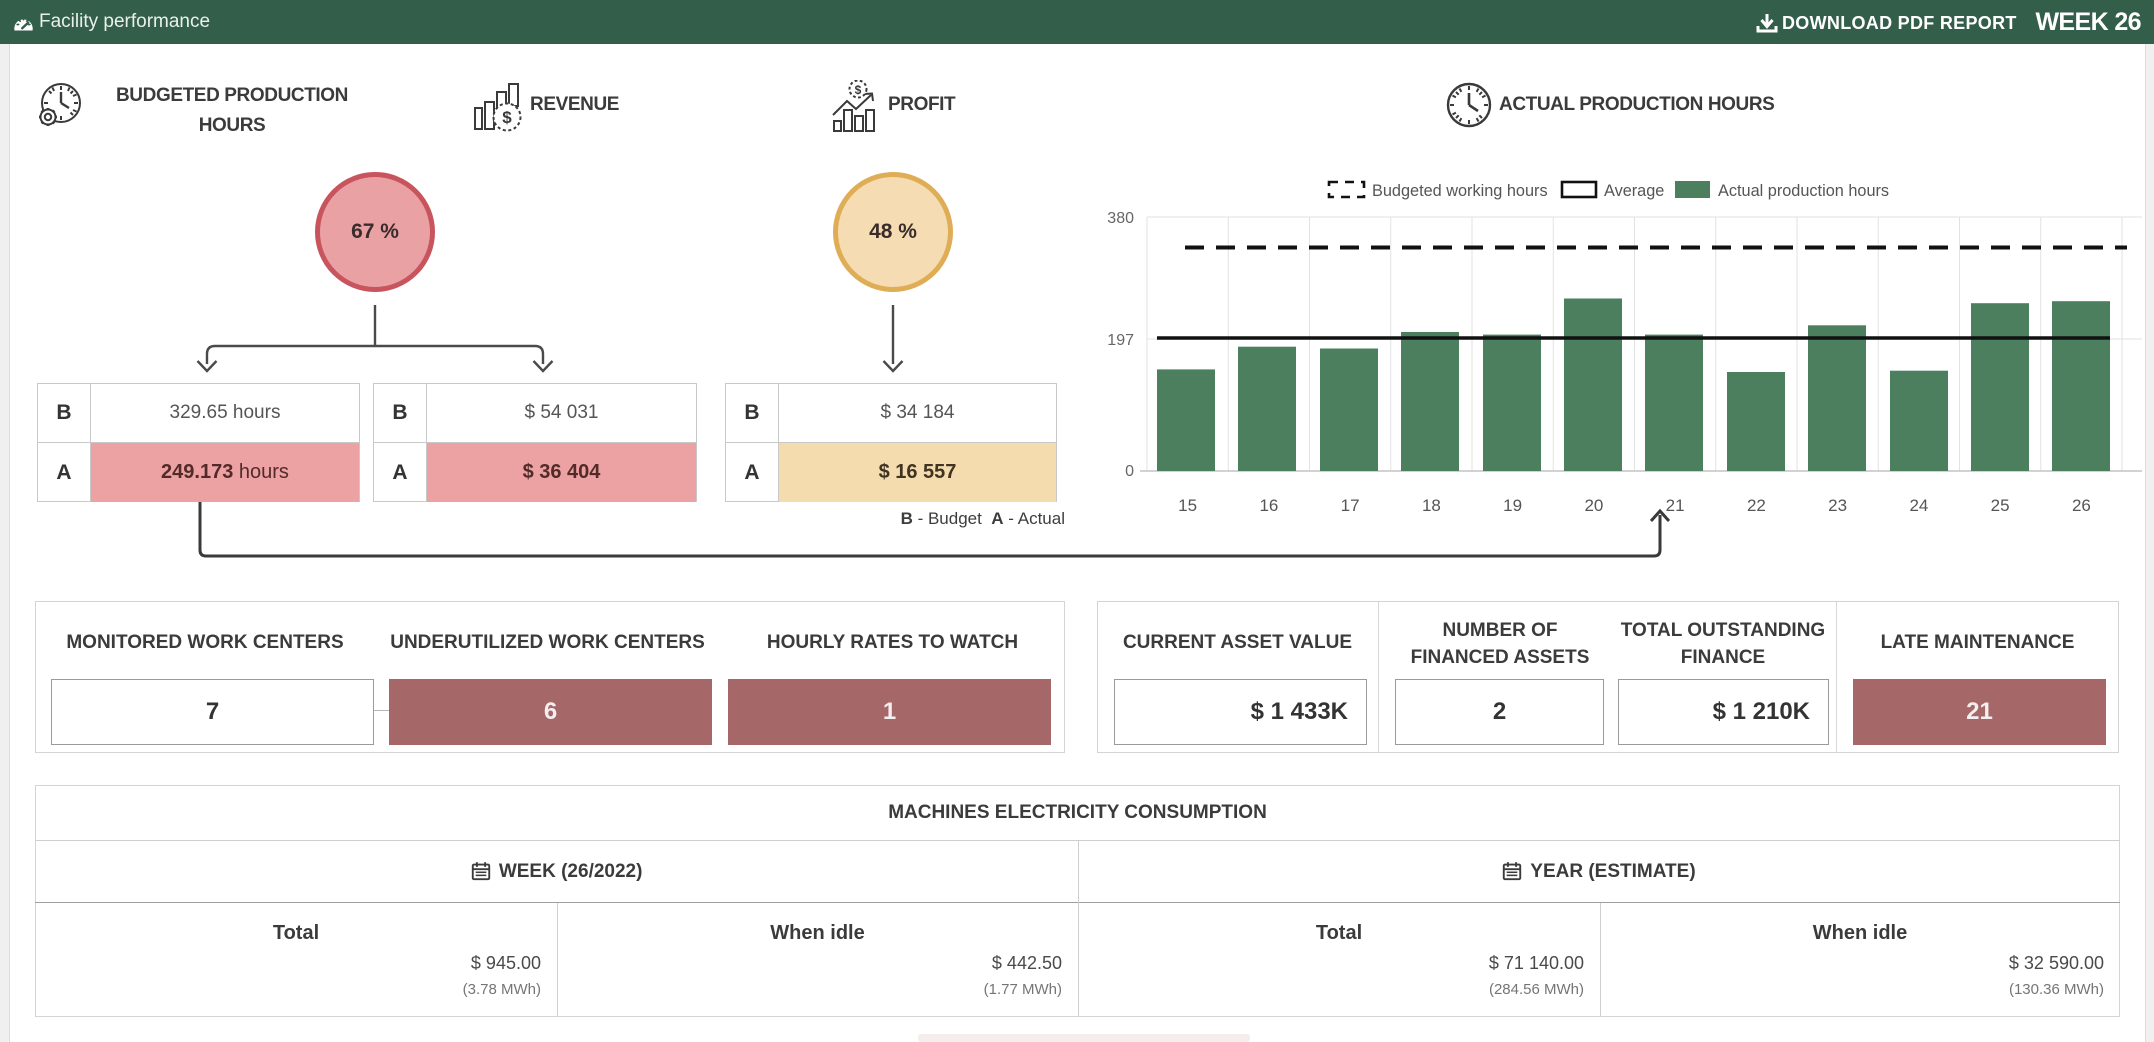 This screenshot has width=2154, height=1042. I want to click on svg-text: 17, so click(1350, 505).